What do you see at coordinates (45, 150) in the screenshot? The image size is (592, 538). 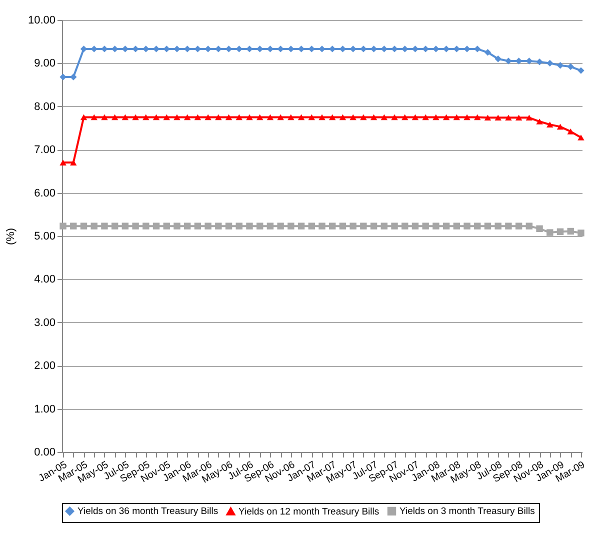 I see `y-tick-label: 7.00` at bounding box center [45, 150].